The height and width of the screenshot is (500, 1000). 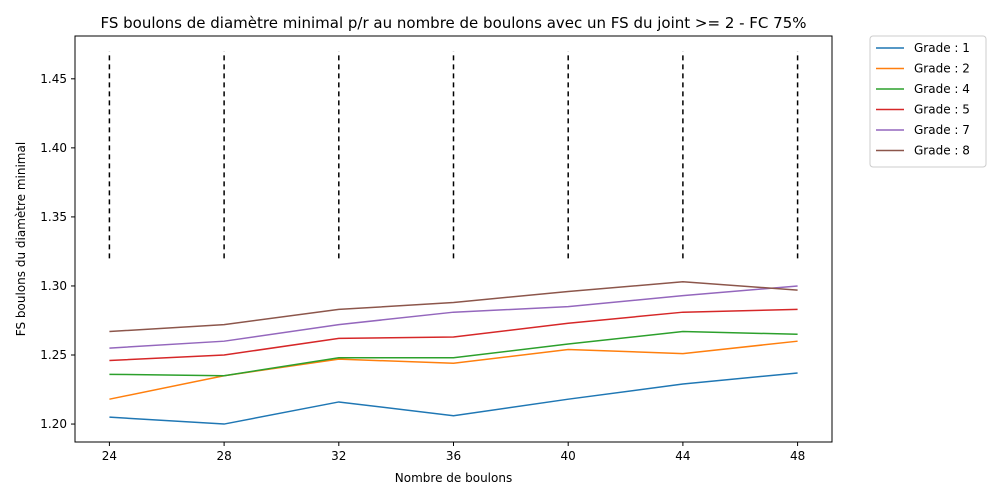 What do you see at coordinates (797, 456) in the screenshot?
I see `x-tick-label: 48` at bounding box center [797, 456].